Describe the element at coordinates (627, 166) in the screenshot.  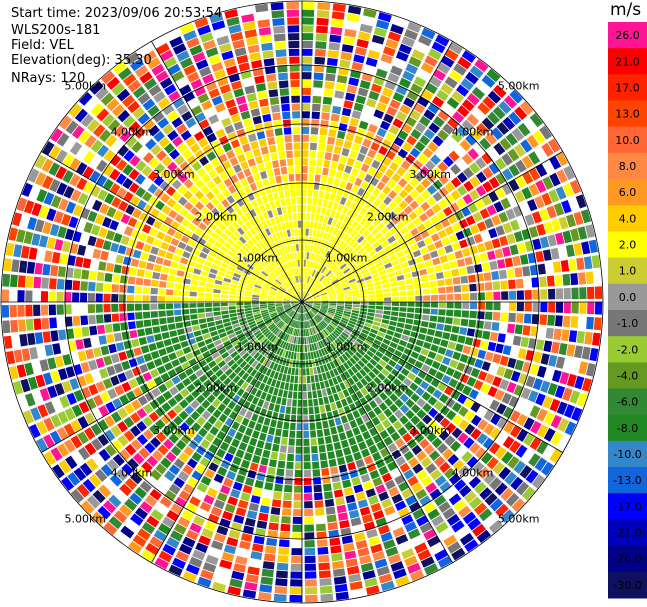
I see `colorbar-swatch` at that location.